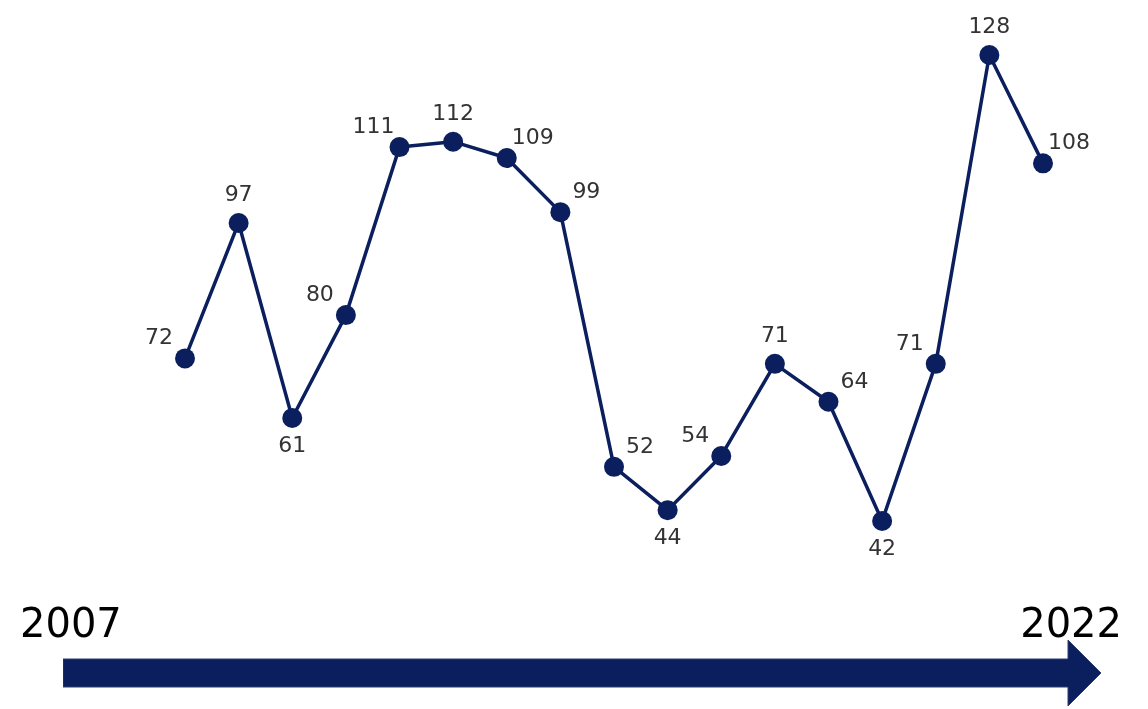 The image size is (1148, 709). I want to click on data-label: 64, so click(854, 380).